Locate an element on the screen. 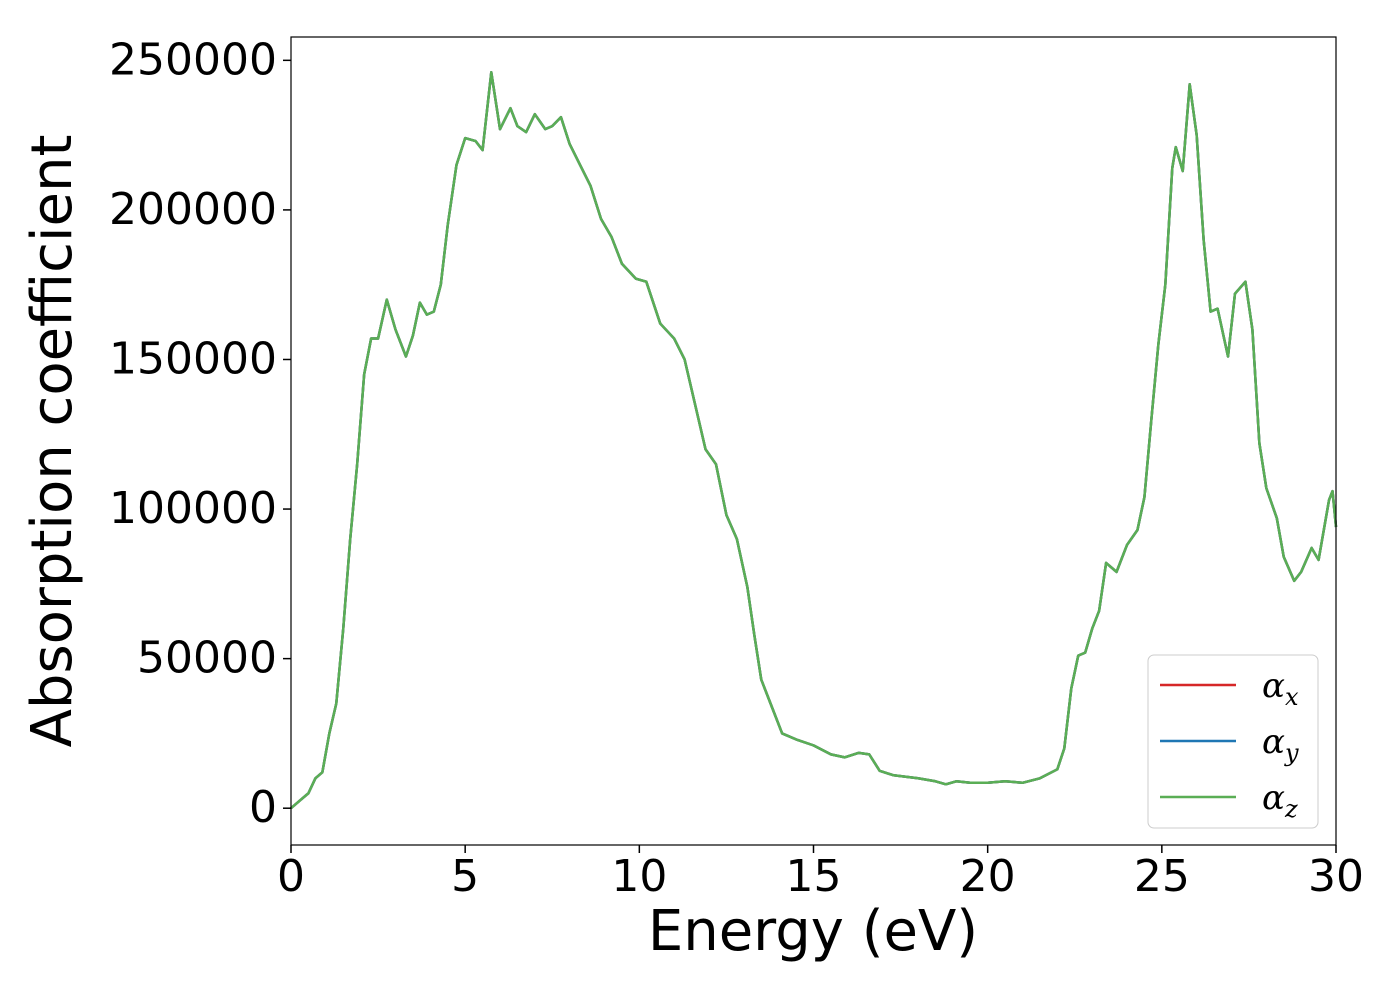 This screenshot has width=1400, height=1000. y-tick-label: 150000 is located at coordinates (193, 358).